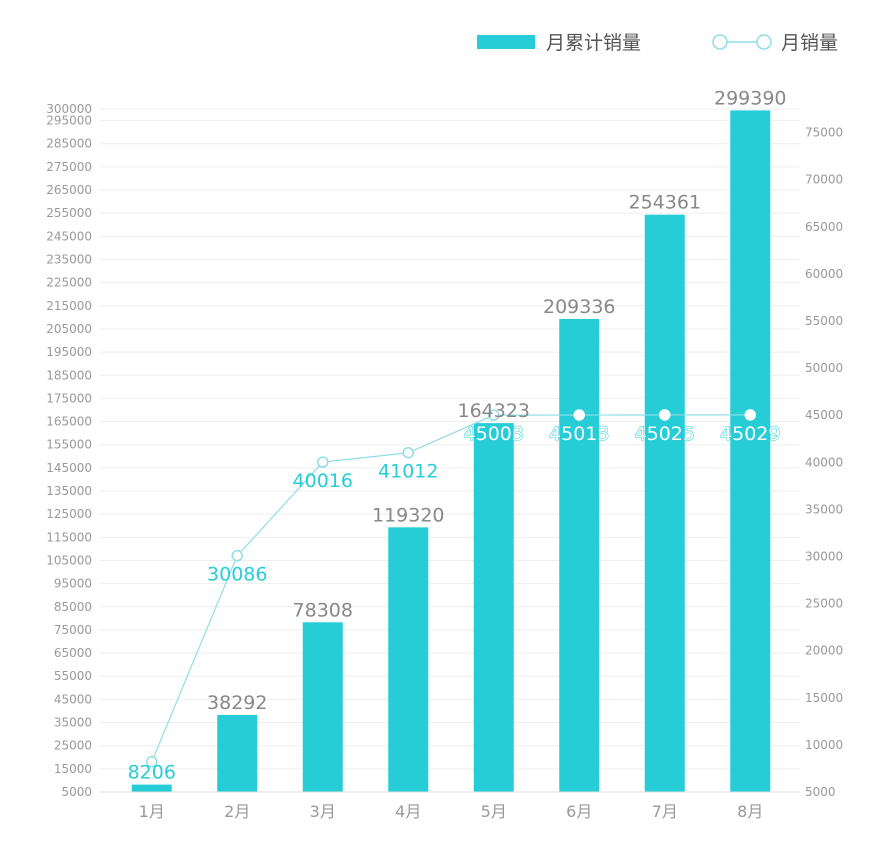 The height and width of the screenshot is (852, 894). What do you see at coordinates (824, 227) in the screenshot?
I see `right-tick-label: 65000` at bounding box center [824, 227].